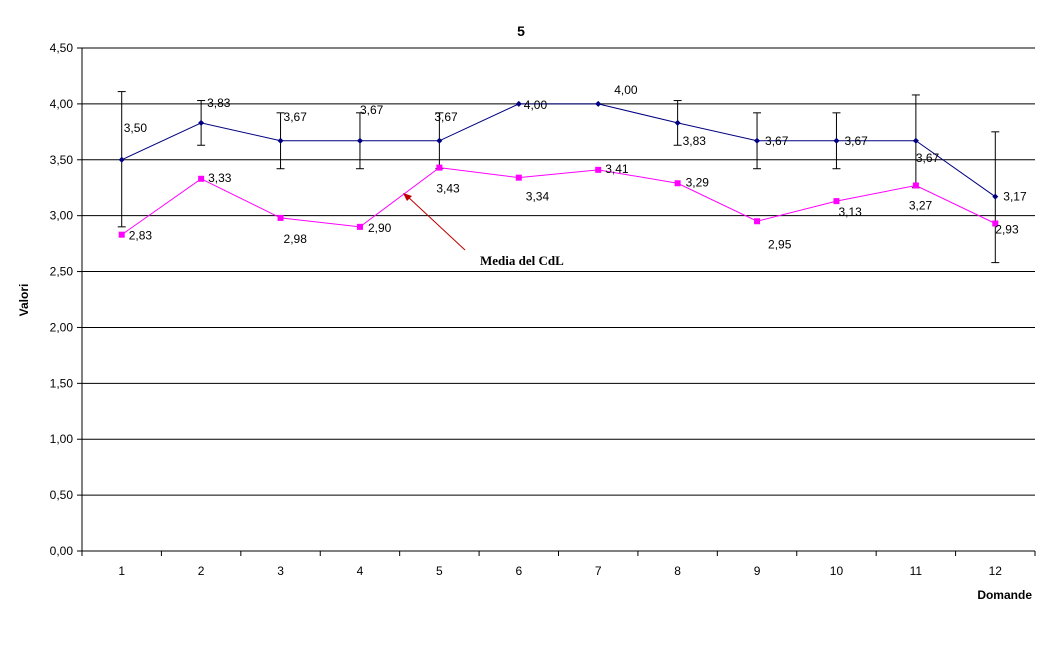  What do you see at coordinates (62, 551) in the screenshot?
I see `y-tick-label: 0,00` at bounding box center [62, 551].